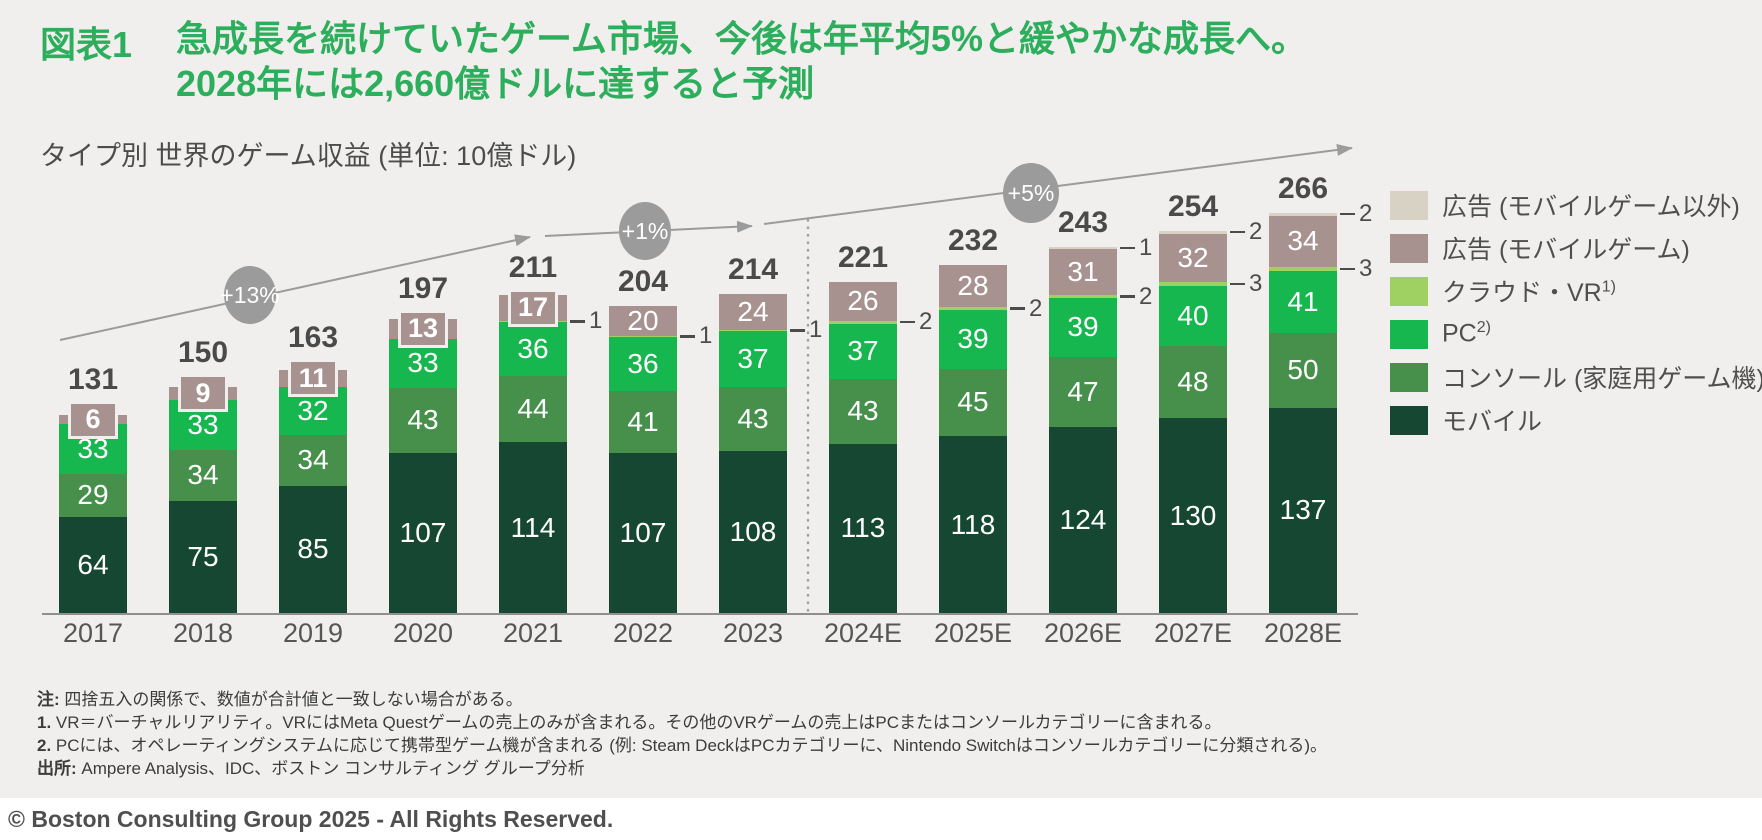 Image resolution: width=1762 pixels, height=840 pixels. I want to click on x-axis-label-2023: 2023, so click(753, 633).